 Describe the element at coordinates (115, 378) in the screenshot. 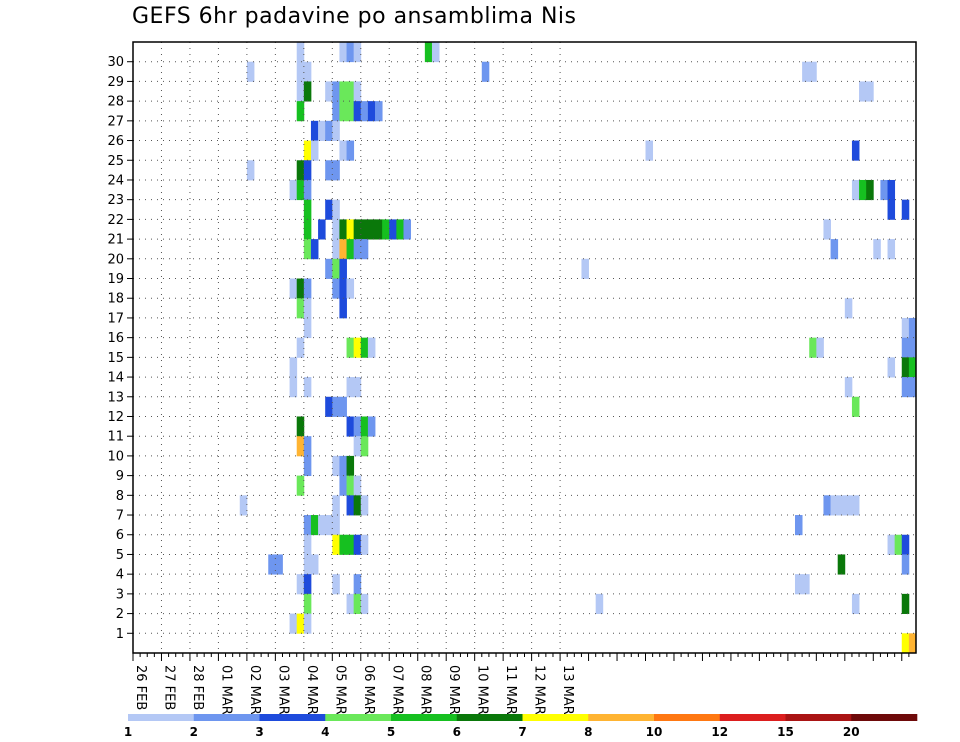

I see `y-tick-label: 14` at that location.